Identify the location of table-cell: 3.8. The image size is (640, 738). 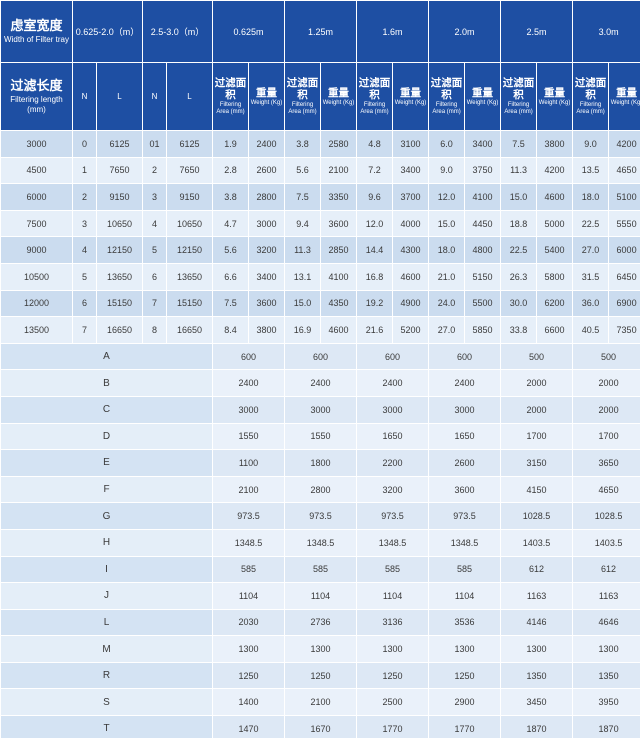
(230, 197).